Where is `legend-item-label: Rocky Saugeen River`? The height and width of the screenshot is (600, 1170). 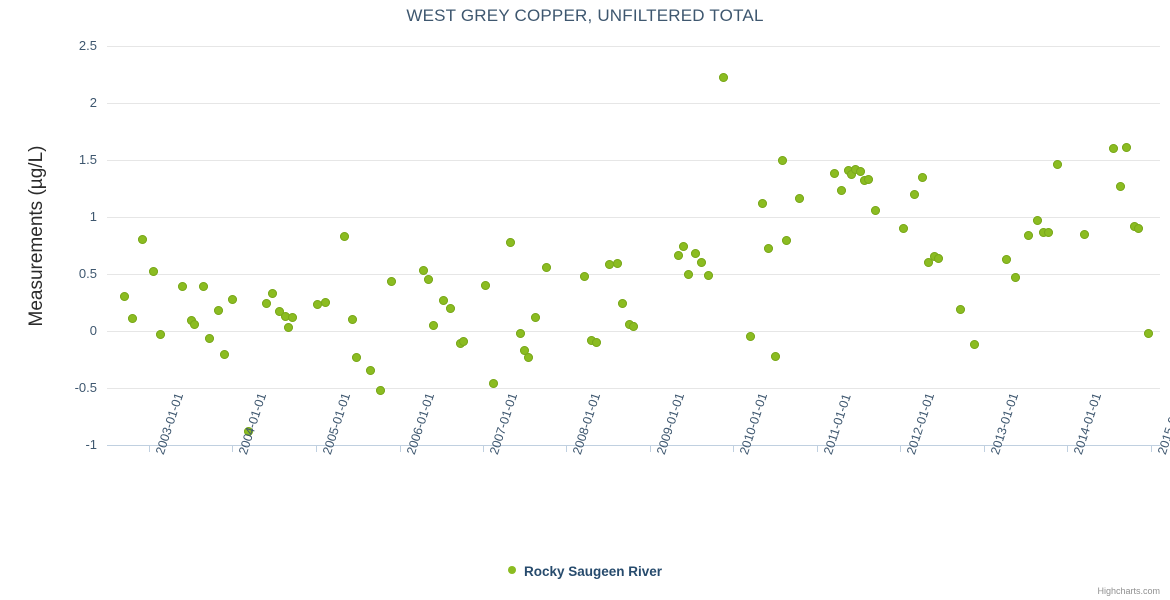
legend-item-label: Rocky Saugeen River is located at coordinates (593, 571).